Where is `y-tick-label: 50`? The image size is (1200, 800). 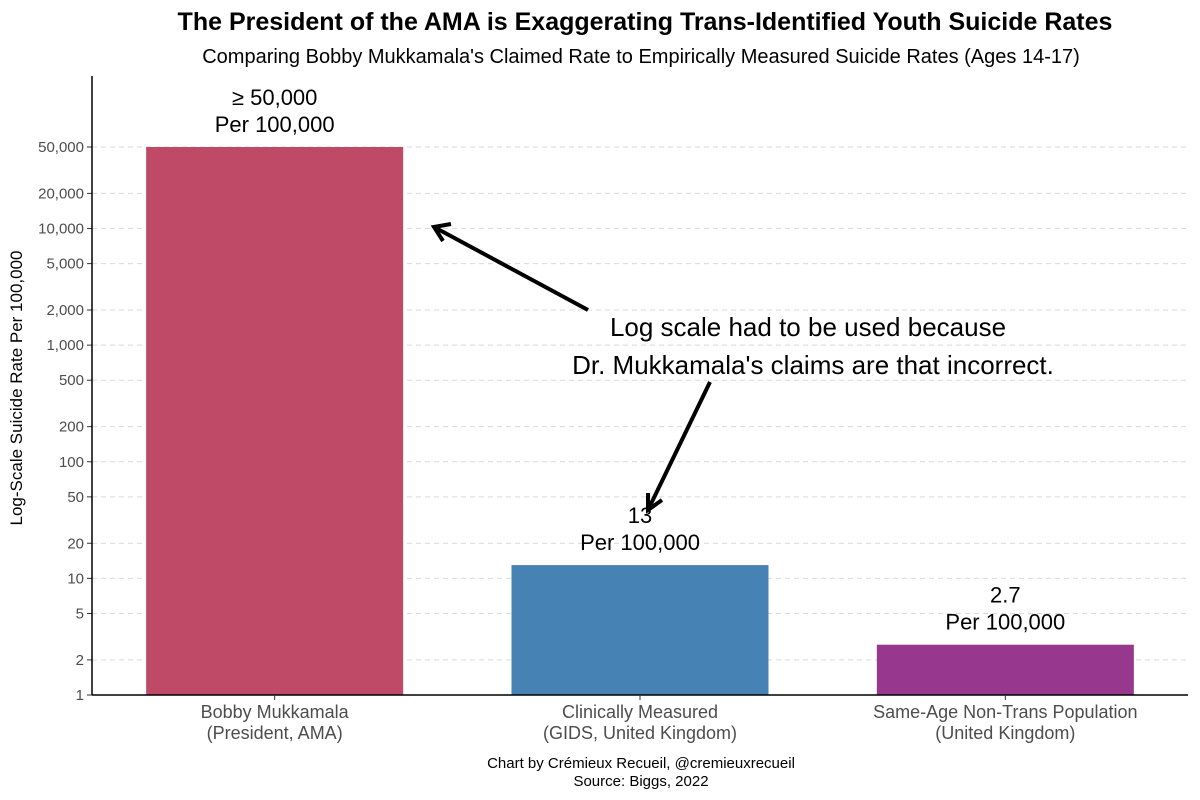 y-tick-label: 50 is located at coordinates (75, 497).